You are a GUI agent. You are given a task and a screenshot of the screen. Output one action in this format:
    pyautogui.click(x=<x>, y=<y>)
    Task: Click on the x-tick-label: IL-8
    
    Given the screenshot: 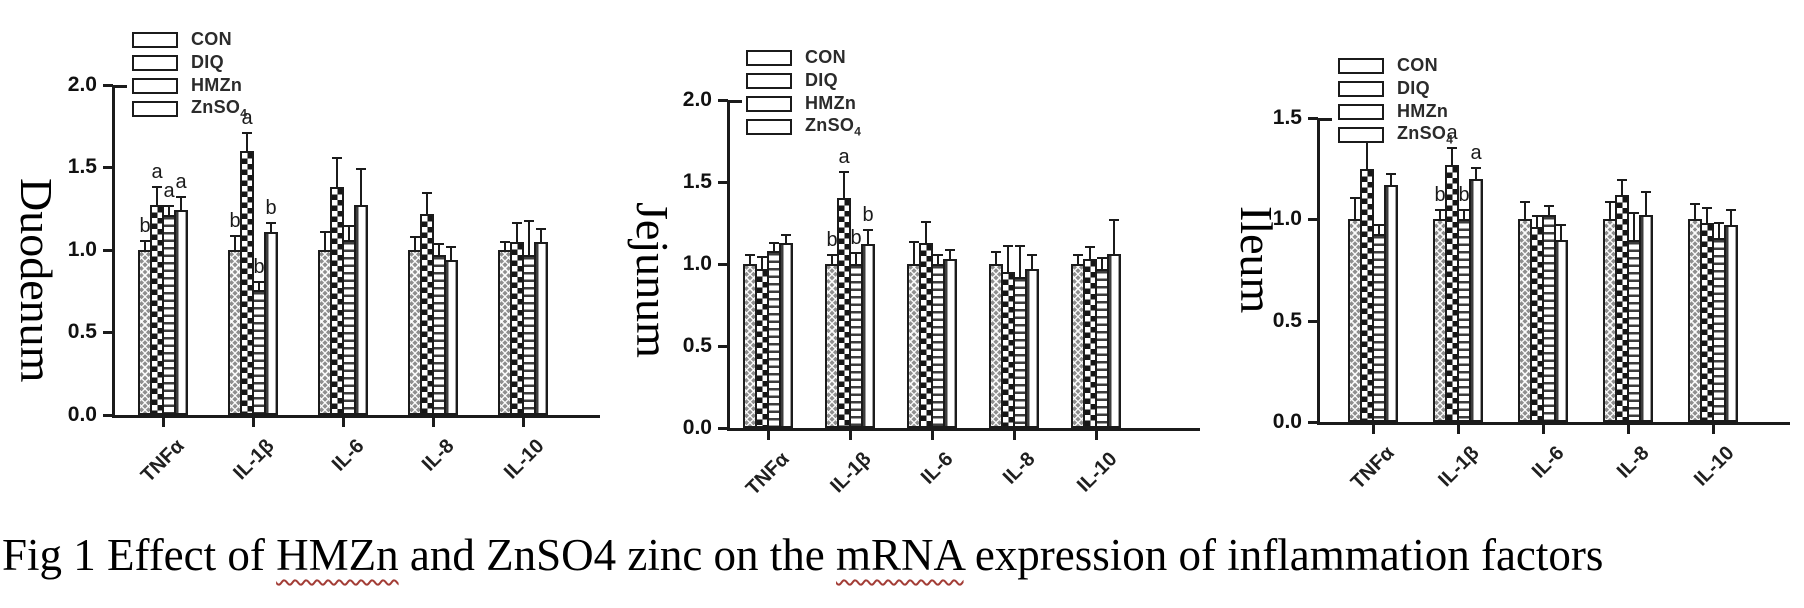 What is the action you would take?
    pyautogui.click(x=438, y=455)
    